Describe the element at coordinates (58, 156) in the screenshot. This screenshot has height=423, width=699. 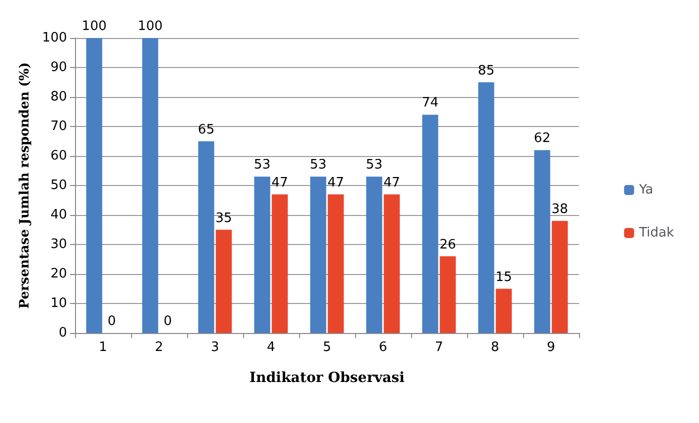
I see `y-tick-label: 60` at that location.